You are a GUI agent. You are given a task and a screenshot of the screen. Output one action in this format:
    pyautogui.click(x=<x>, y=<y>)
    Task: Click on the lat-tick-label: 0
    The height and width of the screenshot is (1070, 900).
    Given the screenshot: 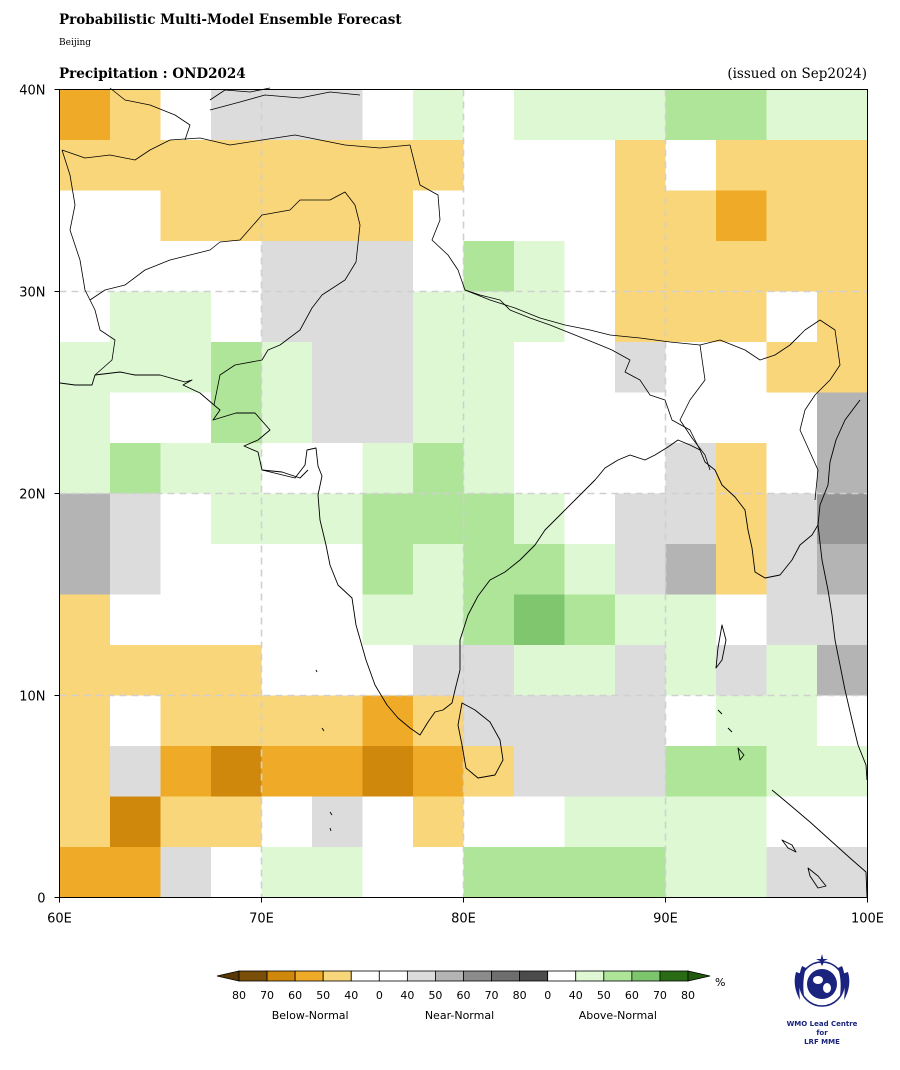 What is the action you would take?
    pyautogui.click(x=41, y=899)
    